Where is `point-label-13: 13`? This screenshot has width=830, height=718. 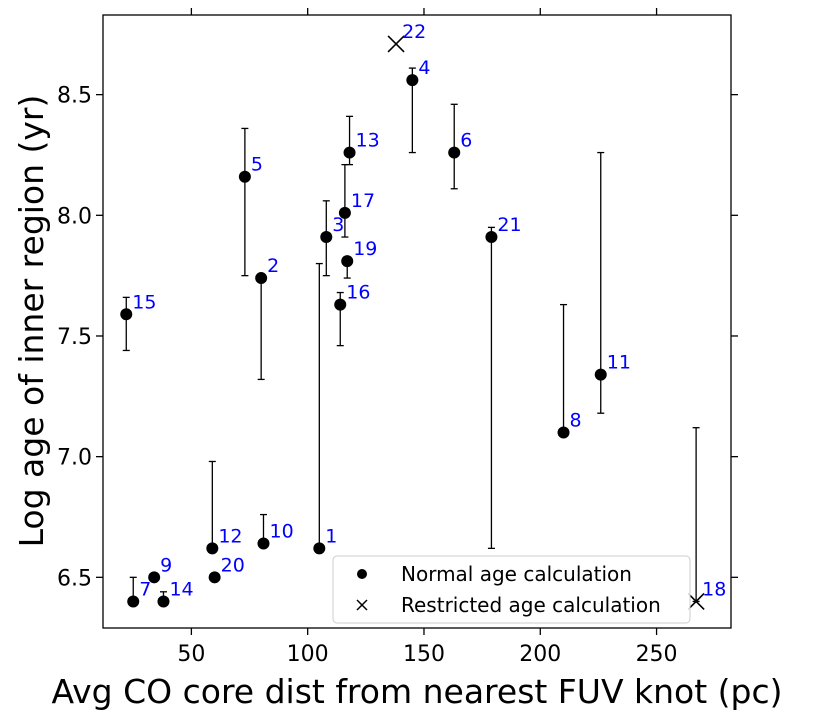
point-label-13: 13 is located at coordinates (368, 141).